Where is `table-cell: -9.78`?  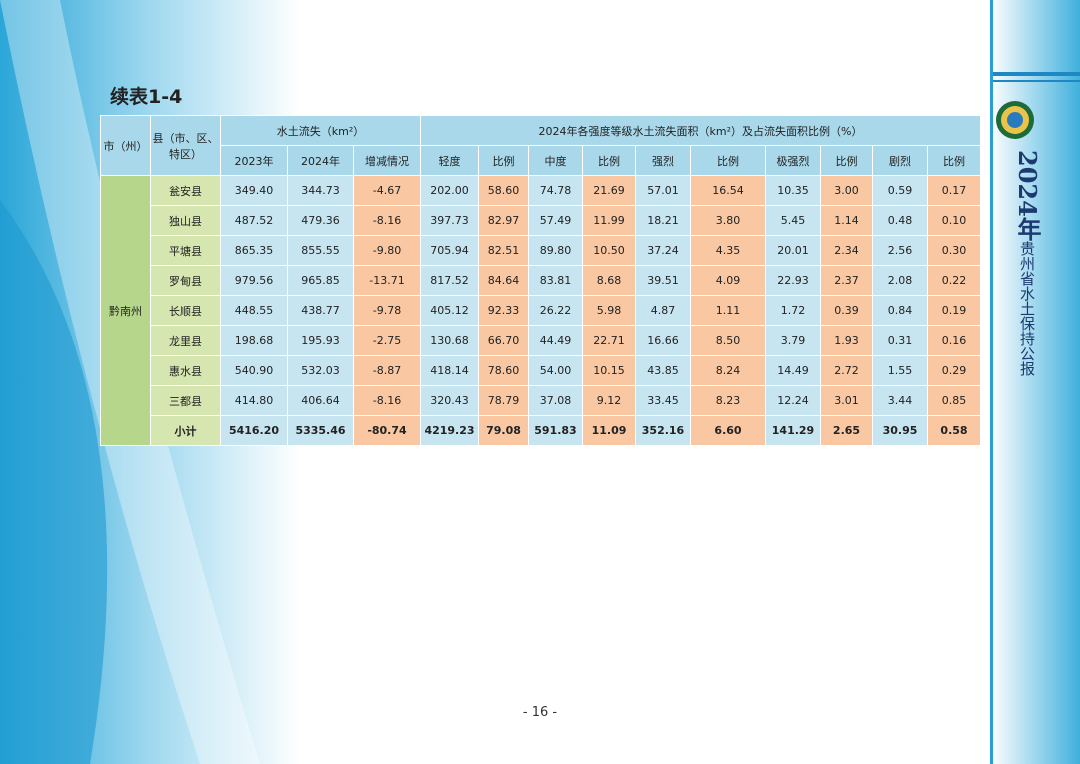
table-cell: -9.78 is located at coordinates (387, 310).